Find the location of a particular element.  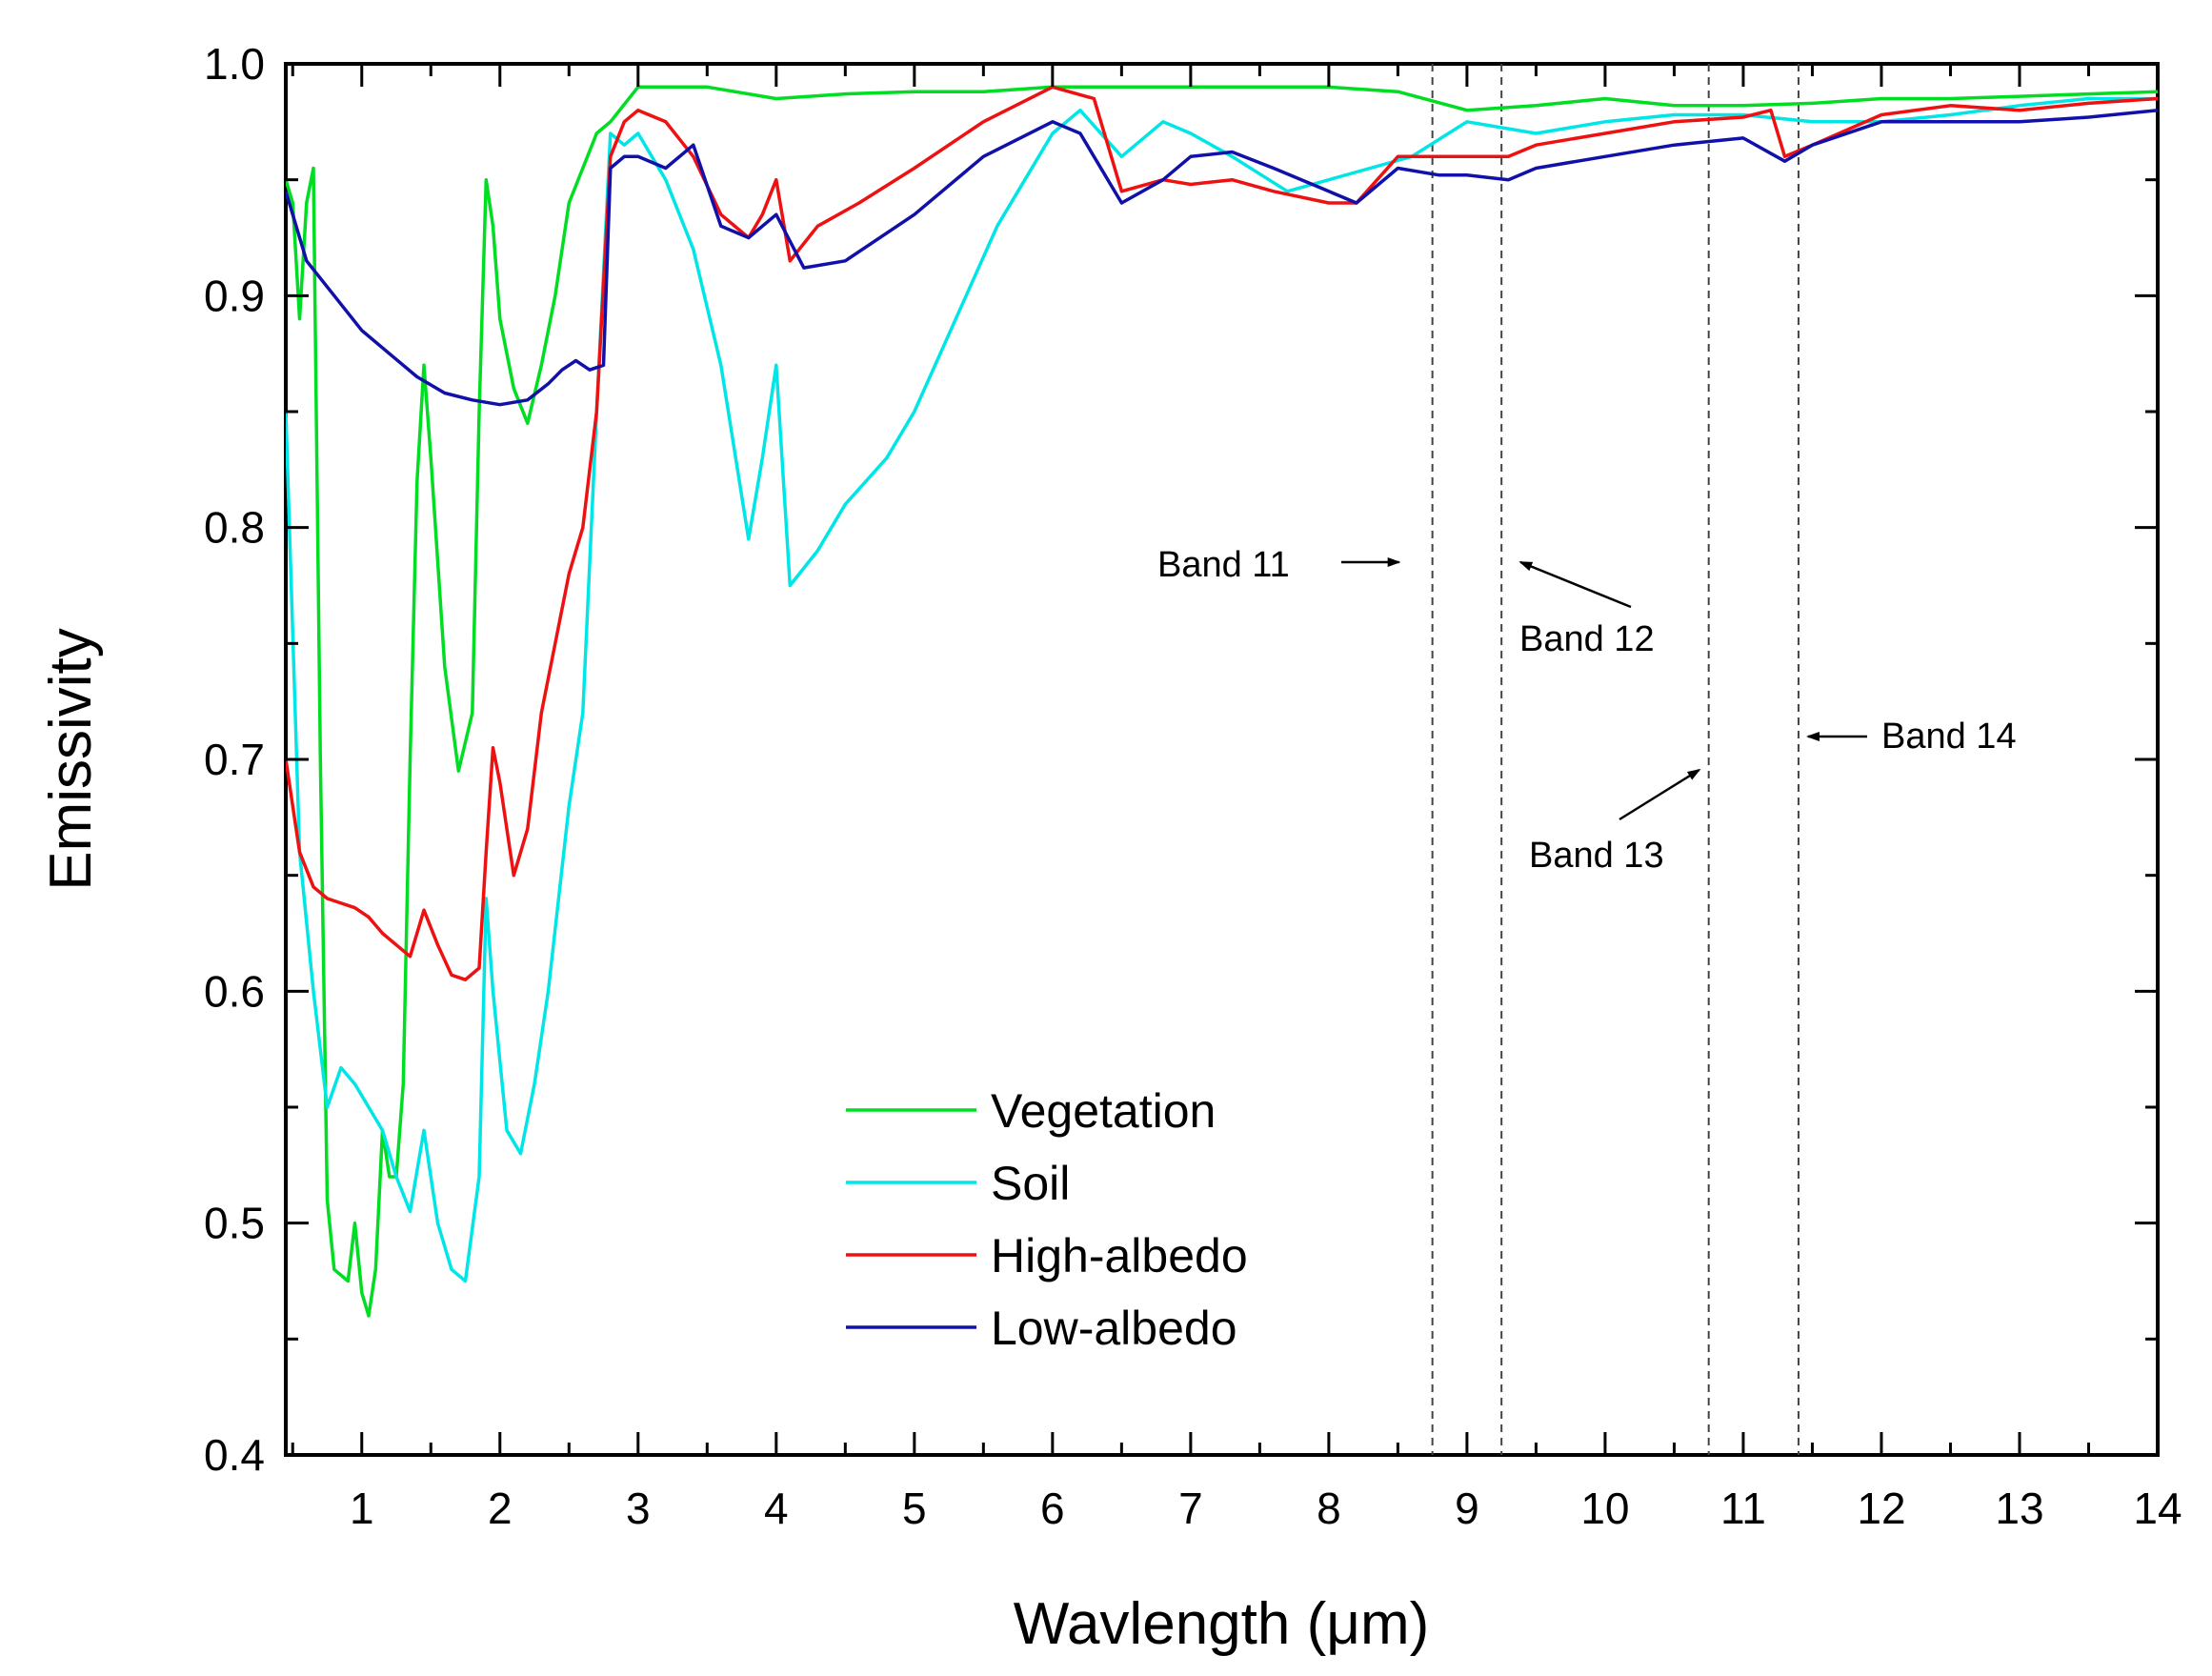

y-tick-label: 1.0 is located at coordinates (234, 64).